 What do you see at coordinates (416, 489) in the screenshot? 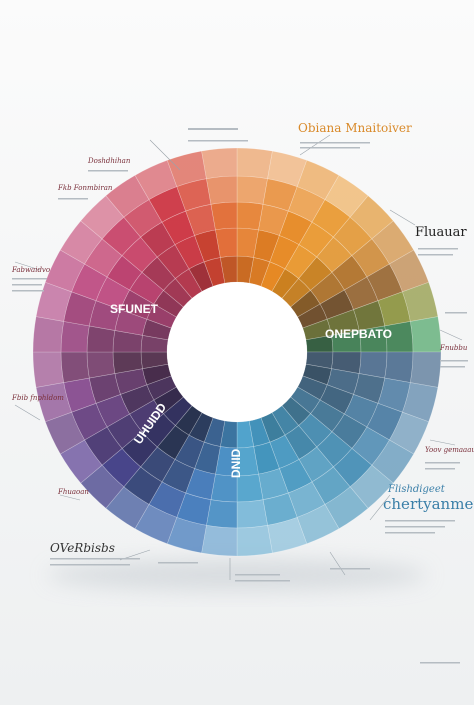
I see `callout-heading: Flishdigeet` at bounding box center [416, 489].